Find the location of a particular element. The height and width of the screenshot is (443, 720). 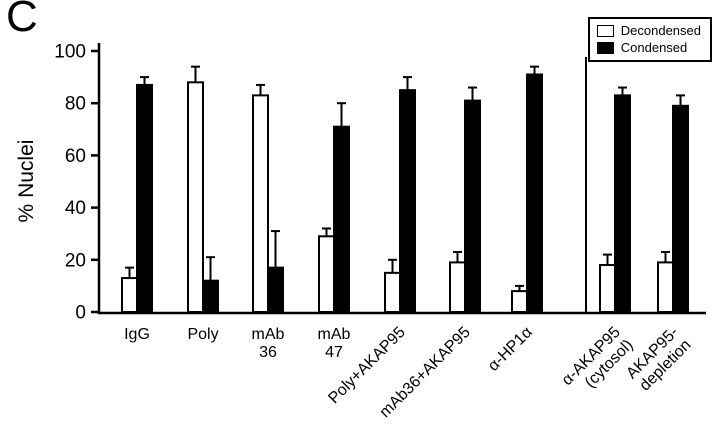

x-category-label: α-HP1α is located at coordinates (510, 349).